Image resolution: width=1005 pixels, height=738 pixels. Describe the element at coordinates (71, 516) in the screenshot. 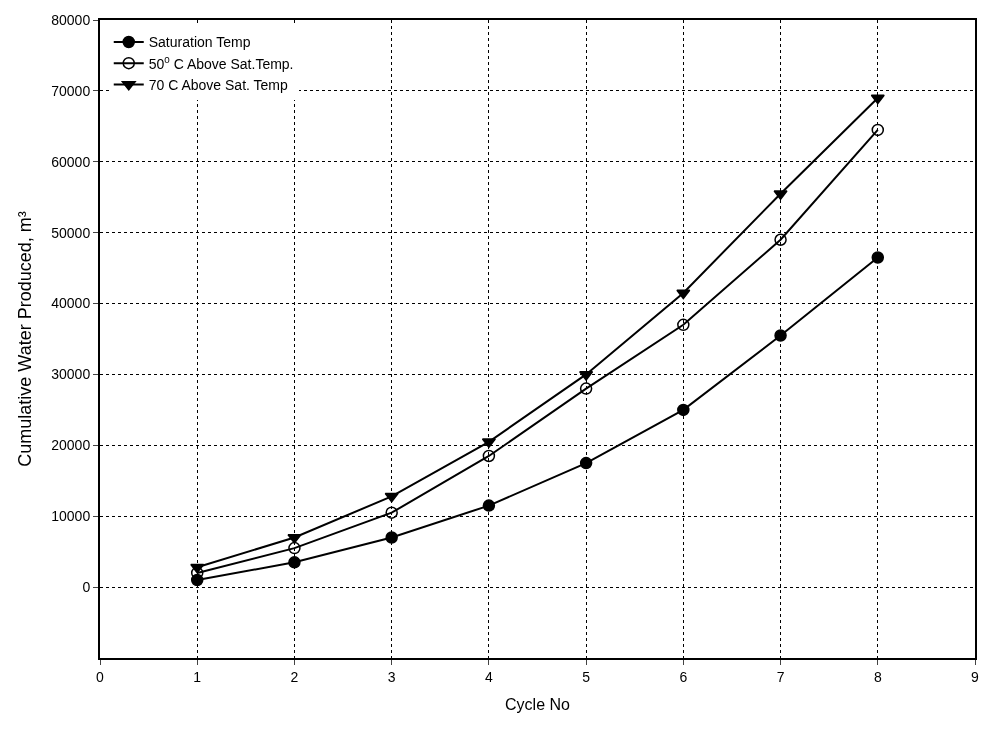

I see `y-tick-label: 10000` at that location.